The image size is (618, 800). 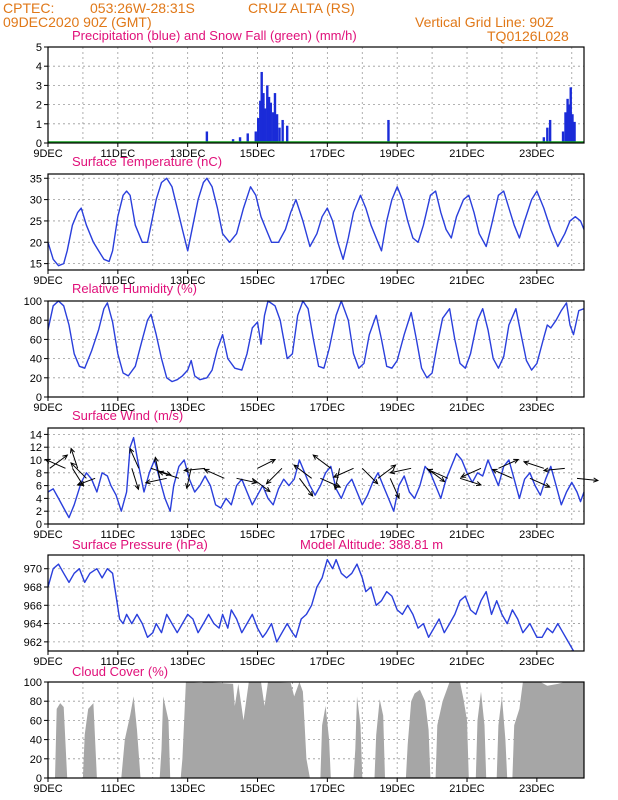 What do you see at coordinates (188, 789) in the screenshot?
I see `cloud-xtick-label: 13DEC` at bounding box center [188, 789].